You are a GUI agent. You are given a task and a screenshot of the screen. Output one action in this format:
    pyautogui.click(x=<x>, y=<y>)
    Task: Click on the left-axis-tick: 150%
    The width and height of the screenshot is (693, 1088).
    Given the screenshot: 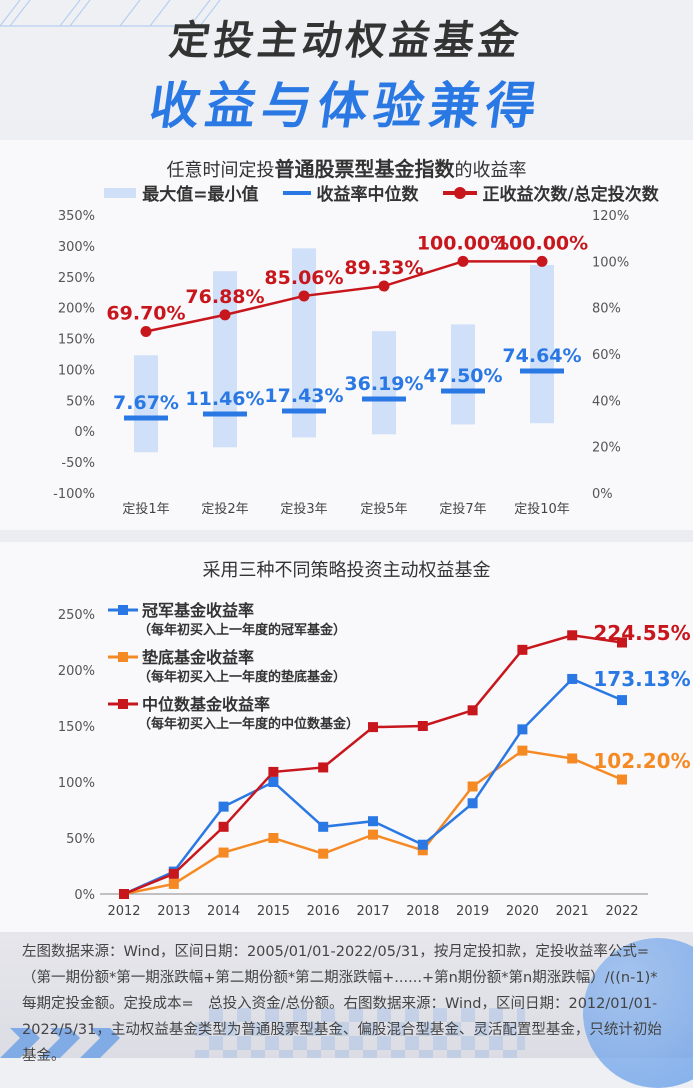 What is the action you would take?
    pyautogui.click(x=76, y=340)
    